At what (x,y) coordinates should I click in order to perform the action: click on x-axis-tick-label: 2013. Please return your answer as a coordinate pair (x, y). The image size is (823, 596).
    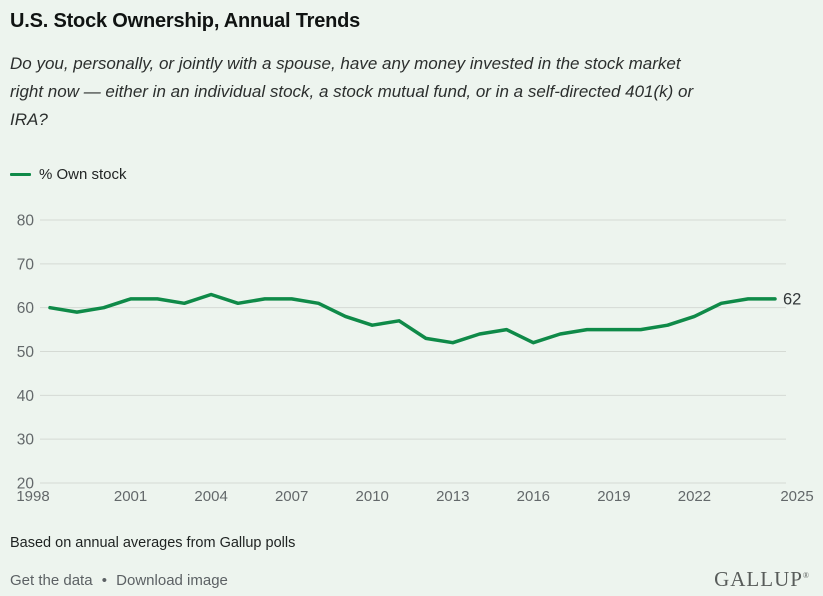
    Looking at the image, I should click on (452, 496).